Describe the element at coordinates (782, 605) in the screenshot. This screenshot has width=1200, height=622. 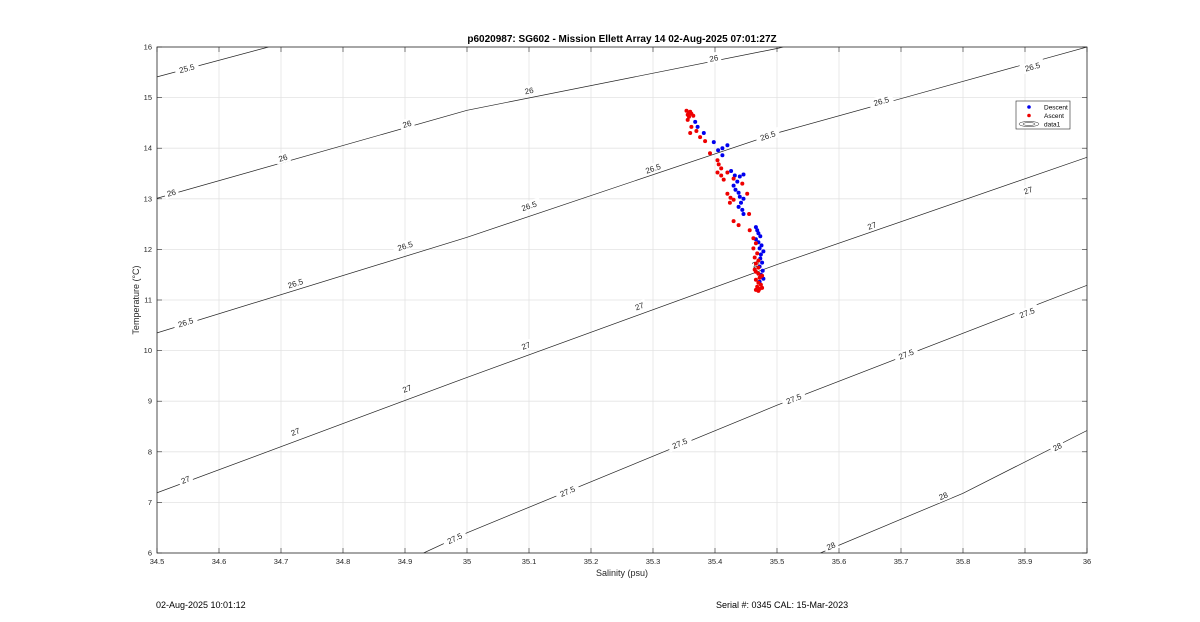
I see `footer-serial-cal: Serial #: 0345 CAL: 15-Mar-2023` at that location.